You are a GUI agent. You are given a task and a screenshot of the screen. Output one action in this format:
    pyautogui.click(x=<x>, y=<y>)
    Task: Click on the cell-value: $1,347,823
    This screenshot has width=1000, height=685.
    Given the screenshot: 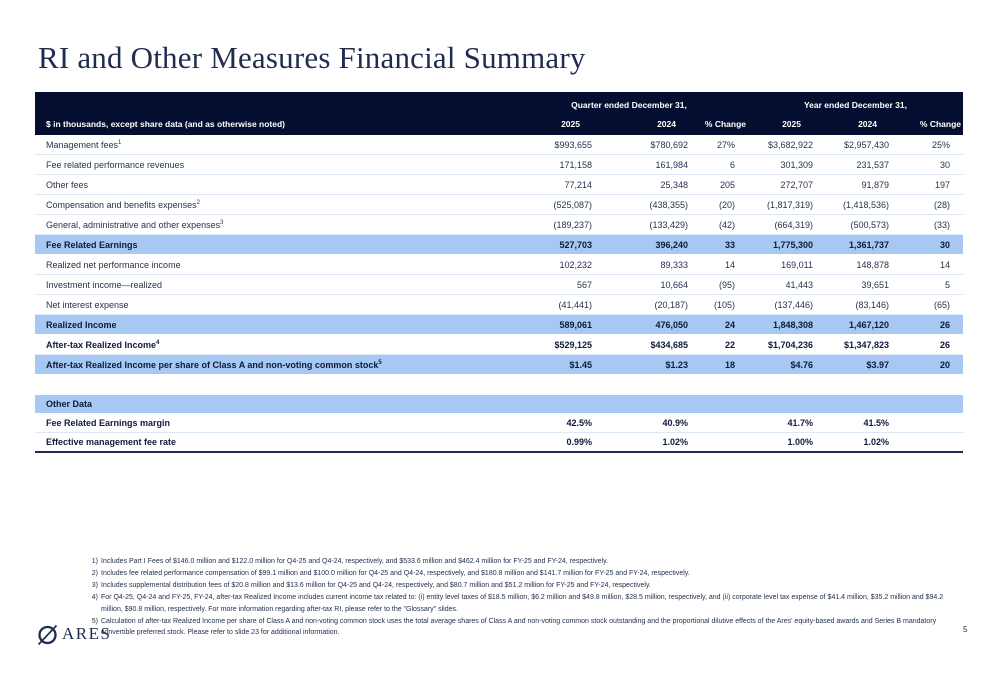 What is the action you would take?
    pyautogui.click(x=866, y=344)
    